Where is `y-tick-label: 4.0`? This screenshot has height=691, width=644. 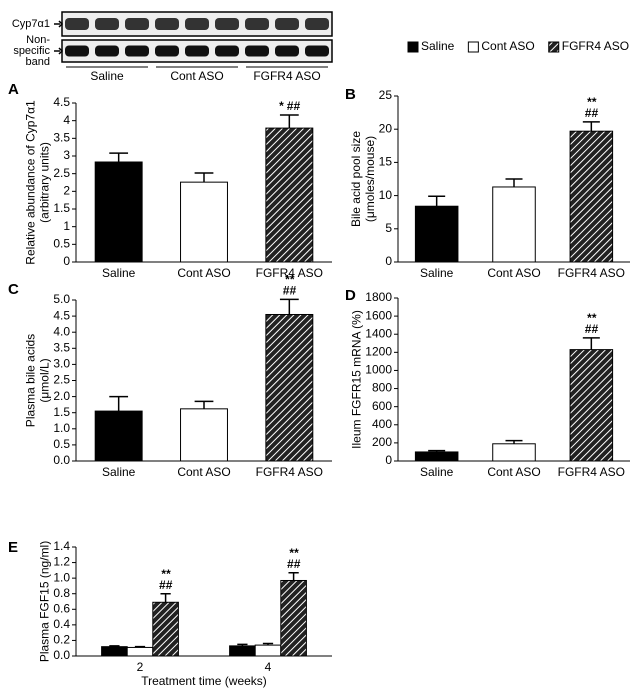 y-tick-label: 4.0 is located at coordinates (61, 331).